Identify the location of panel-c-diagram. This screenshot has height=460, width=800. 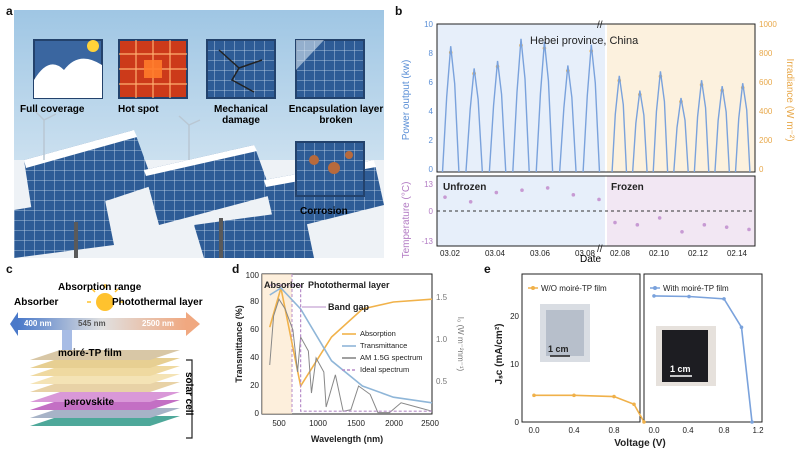
(105, 361).